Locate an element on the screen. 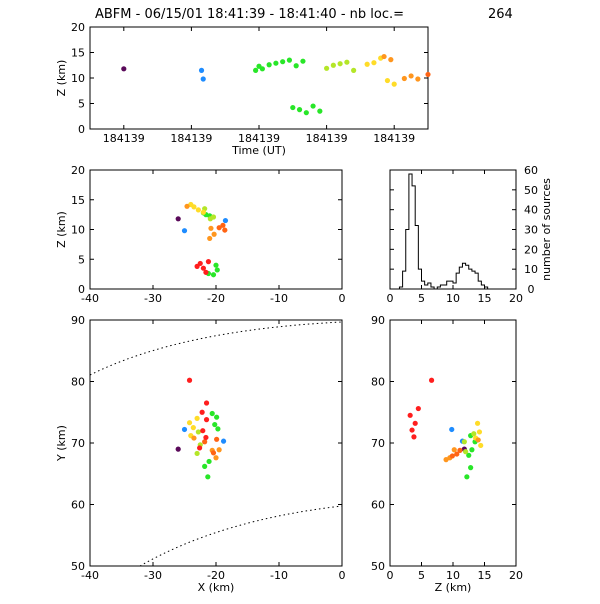  y-tick-label: 10 is located at coordinates (78, 78).